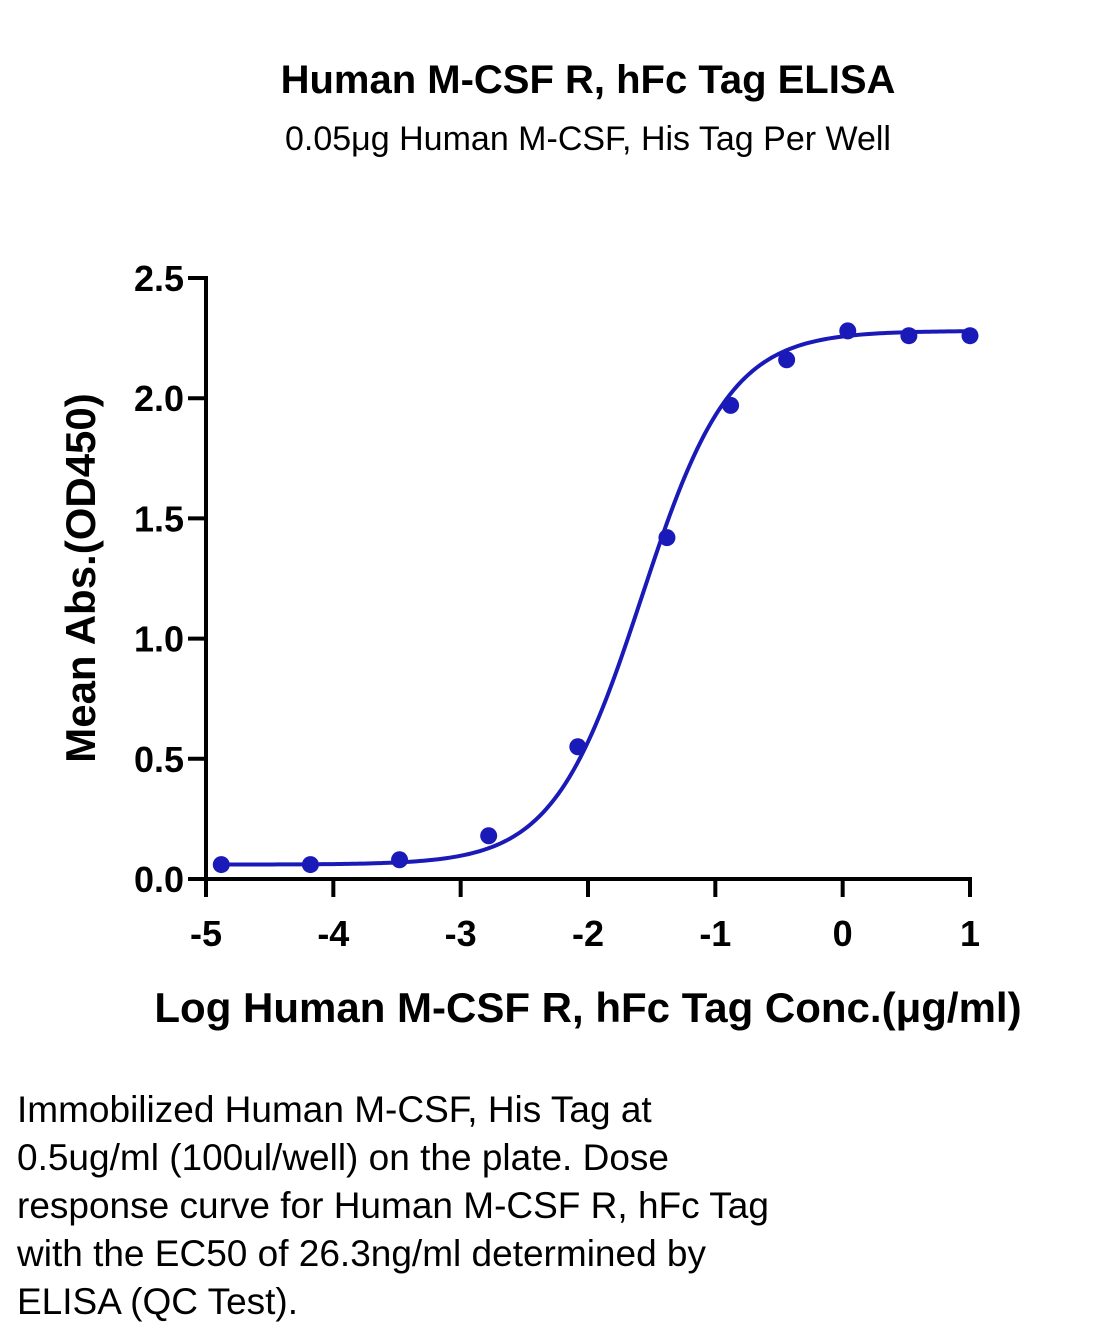  What do you see at coordinates (158, 1301) in the screenshot?
I see `caption-line: ELISA (QC Test).` at bounding box center [158, 1301].